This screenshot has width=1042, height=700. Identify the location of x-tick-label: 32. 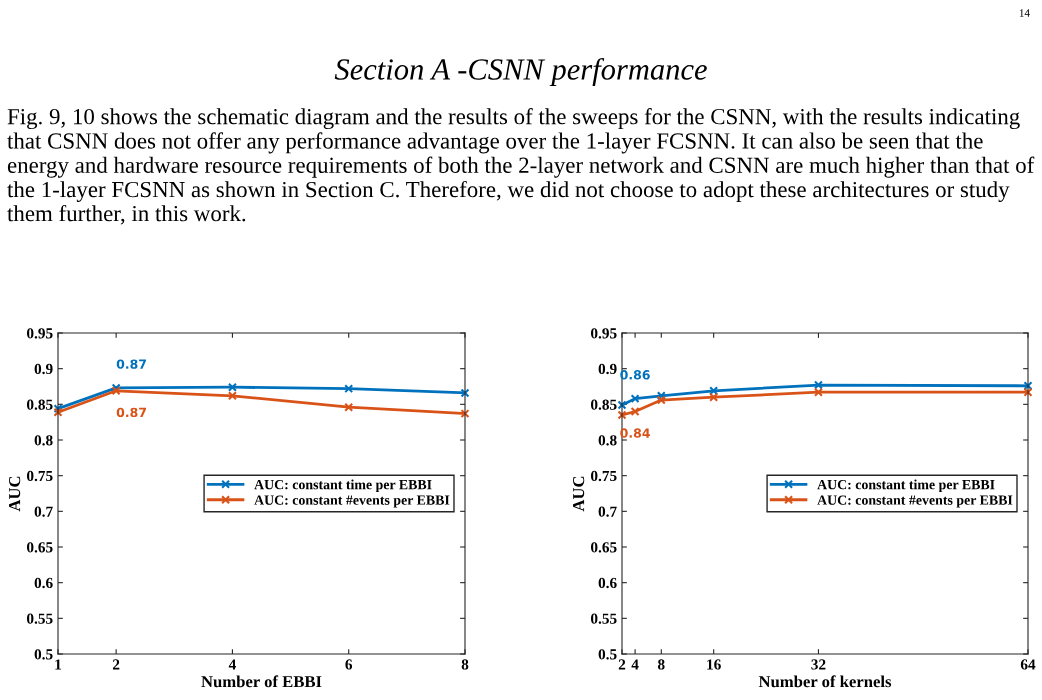
(818, 664).